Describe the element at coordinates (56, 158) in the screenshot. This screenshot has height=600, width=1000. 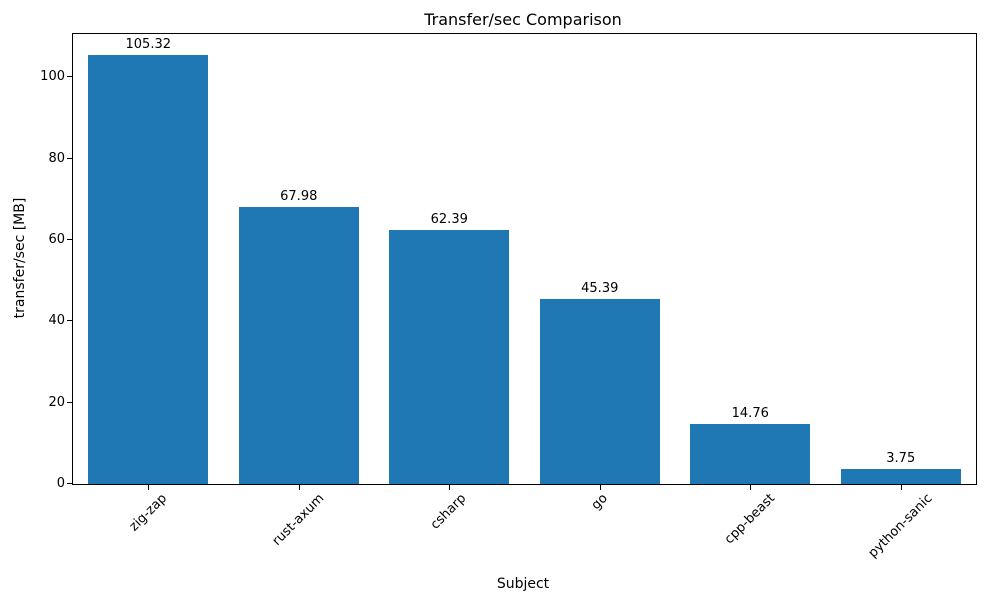
I see `y-tick-label: 80` at that location.